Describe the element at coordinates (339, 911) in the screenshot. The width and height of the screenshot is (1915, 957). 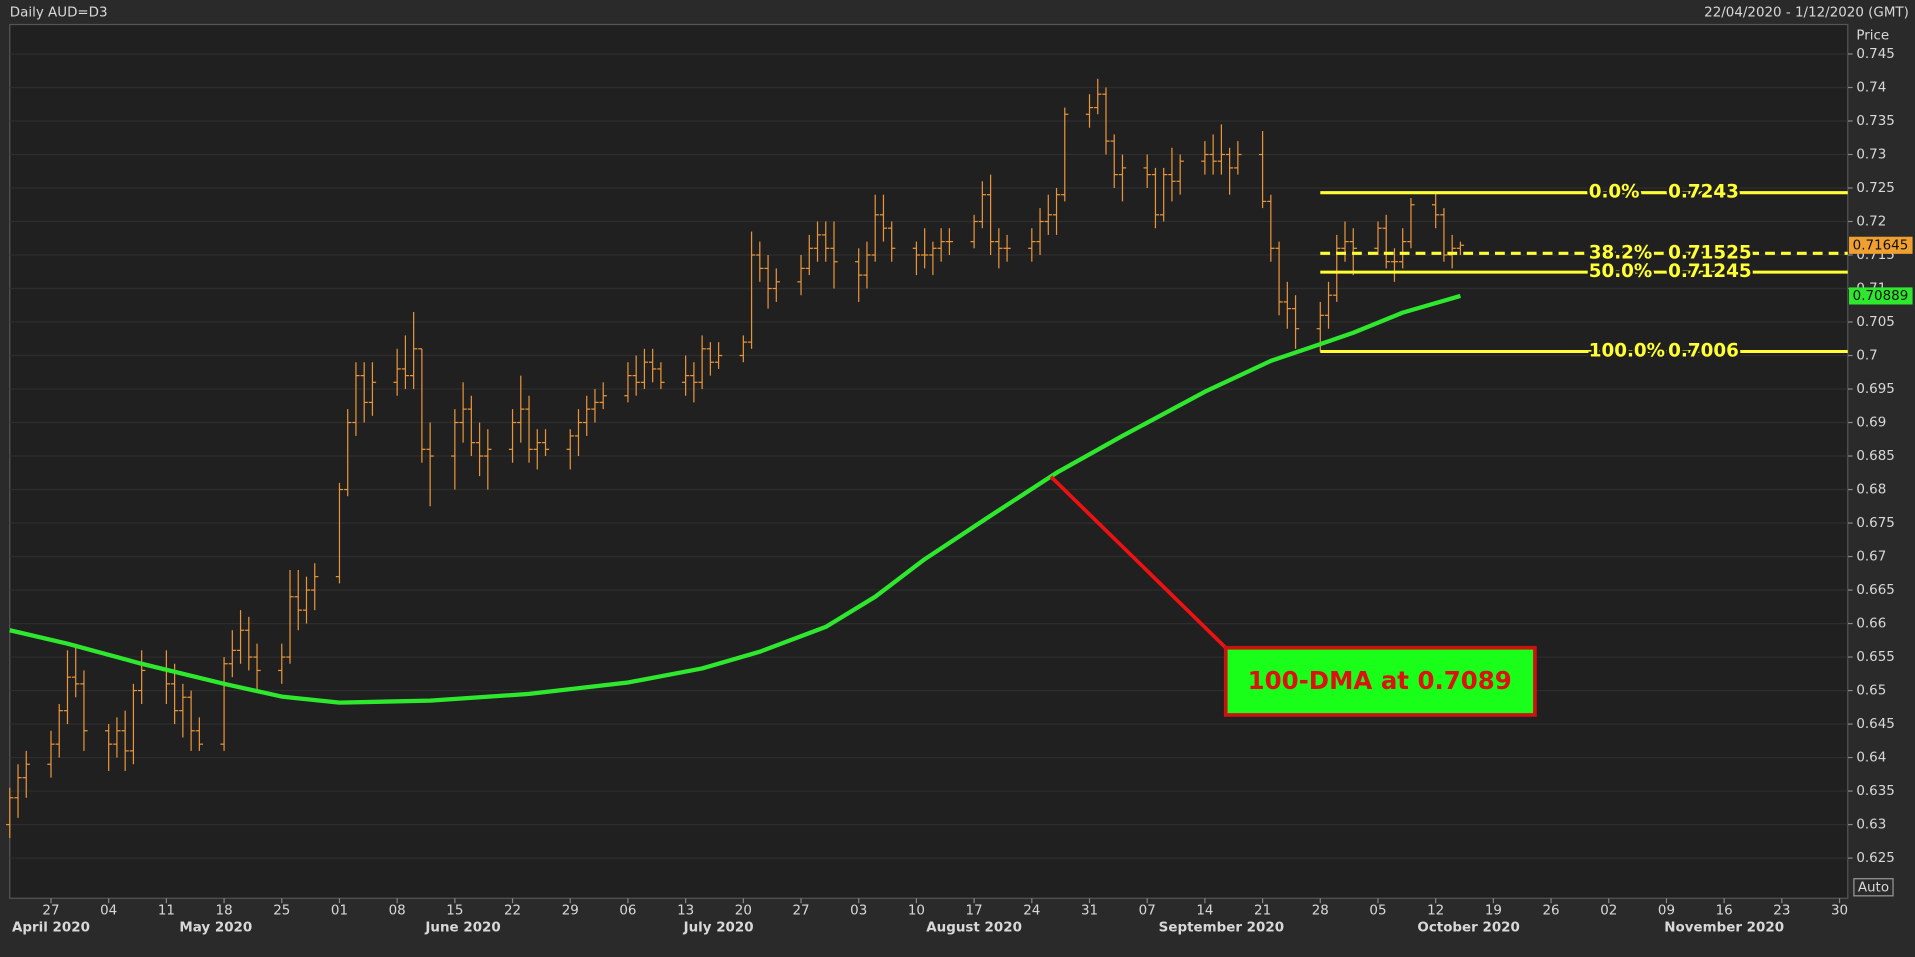
I see `x-tick-label: 01` at that location.